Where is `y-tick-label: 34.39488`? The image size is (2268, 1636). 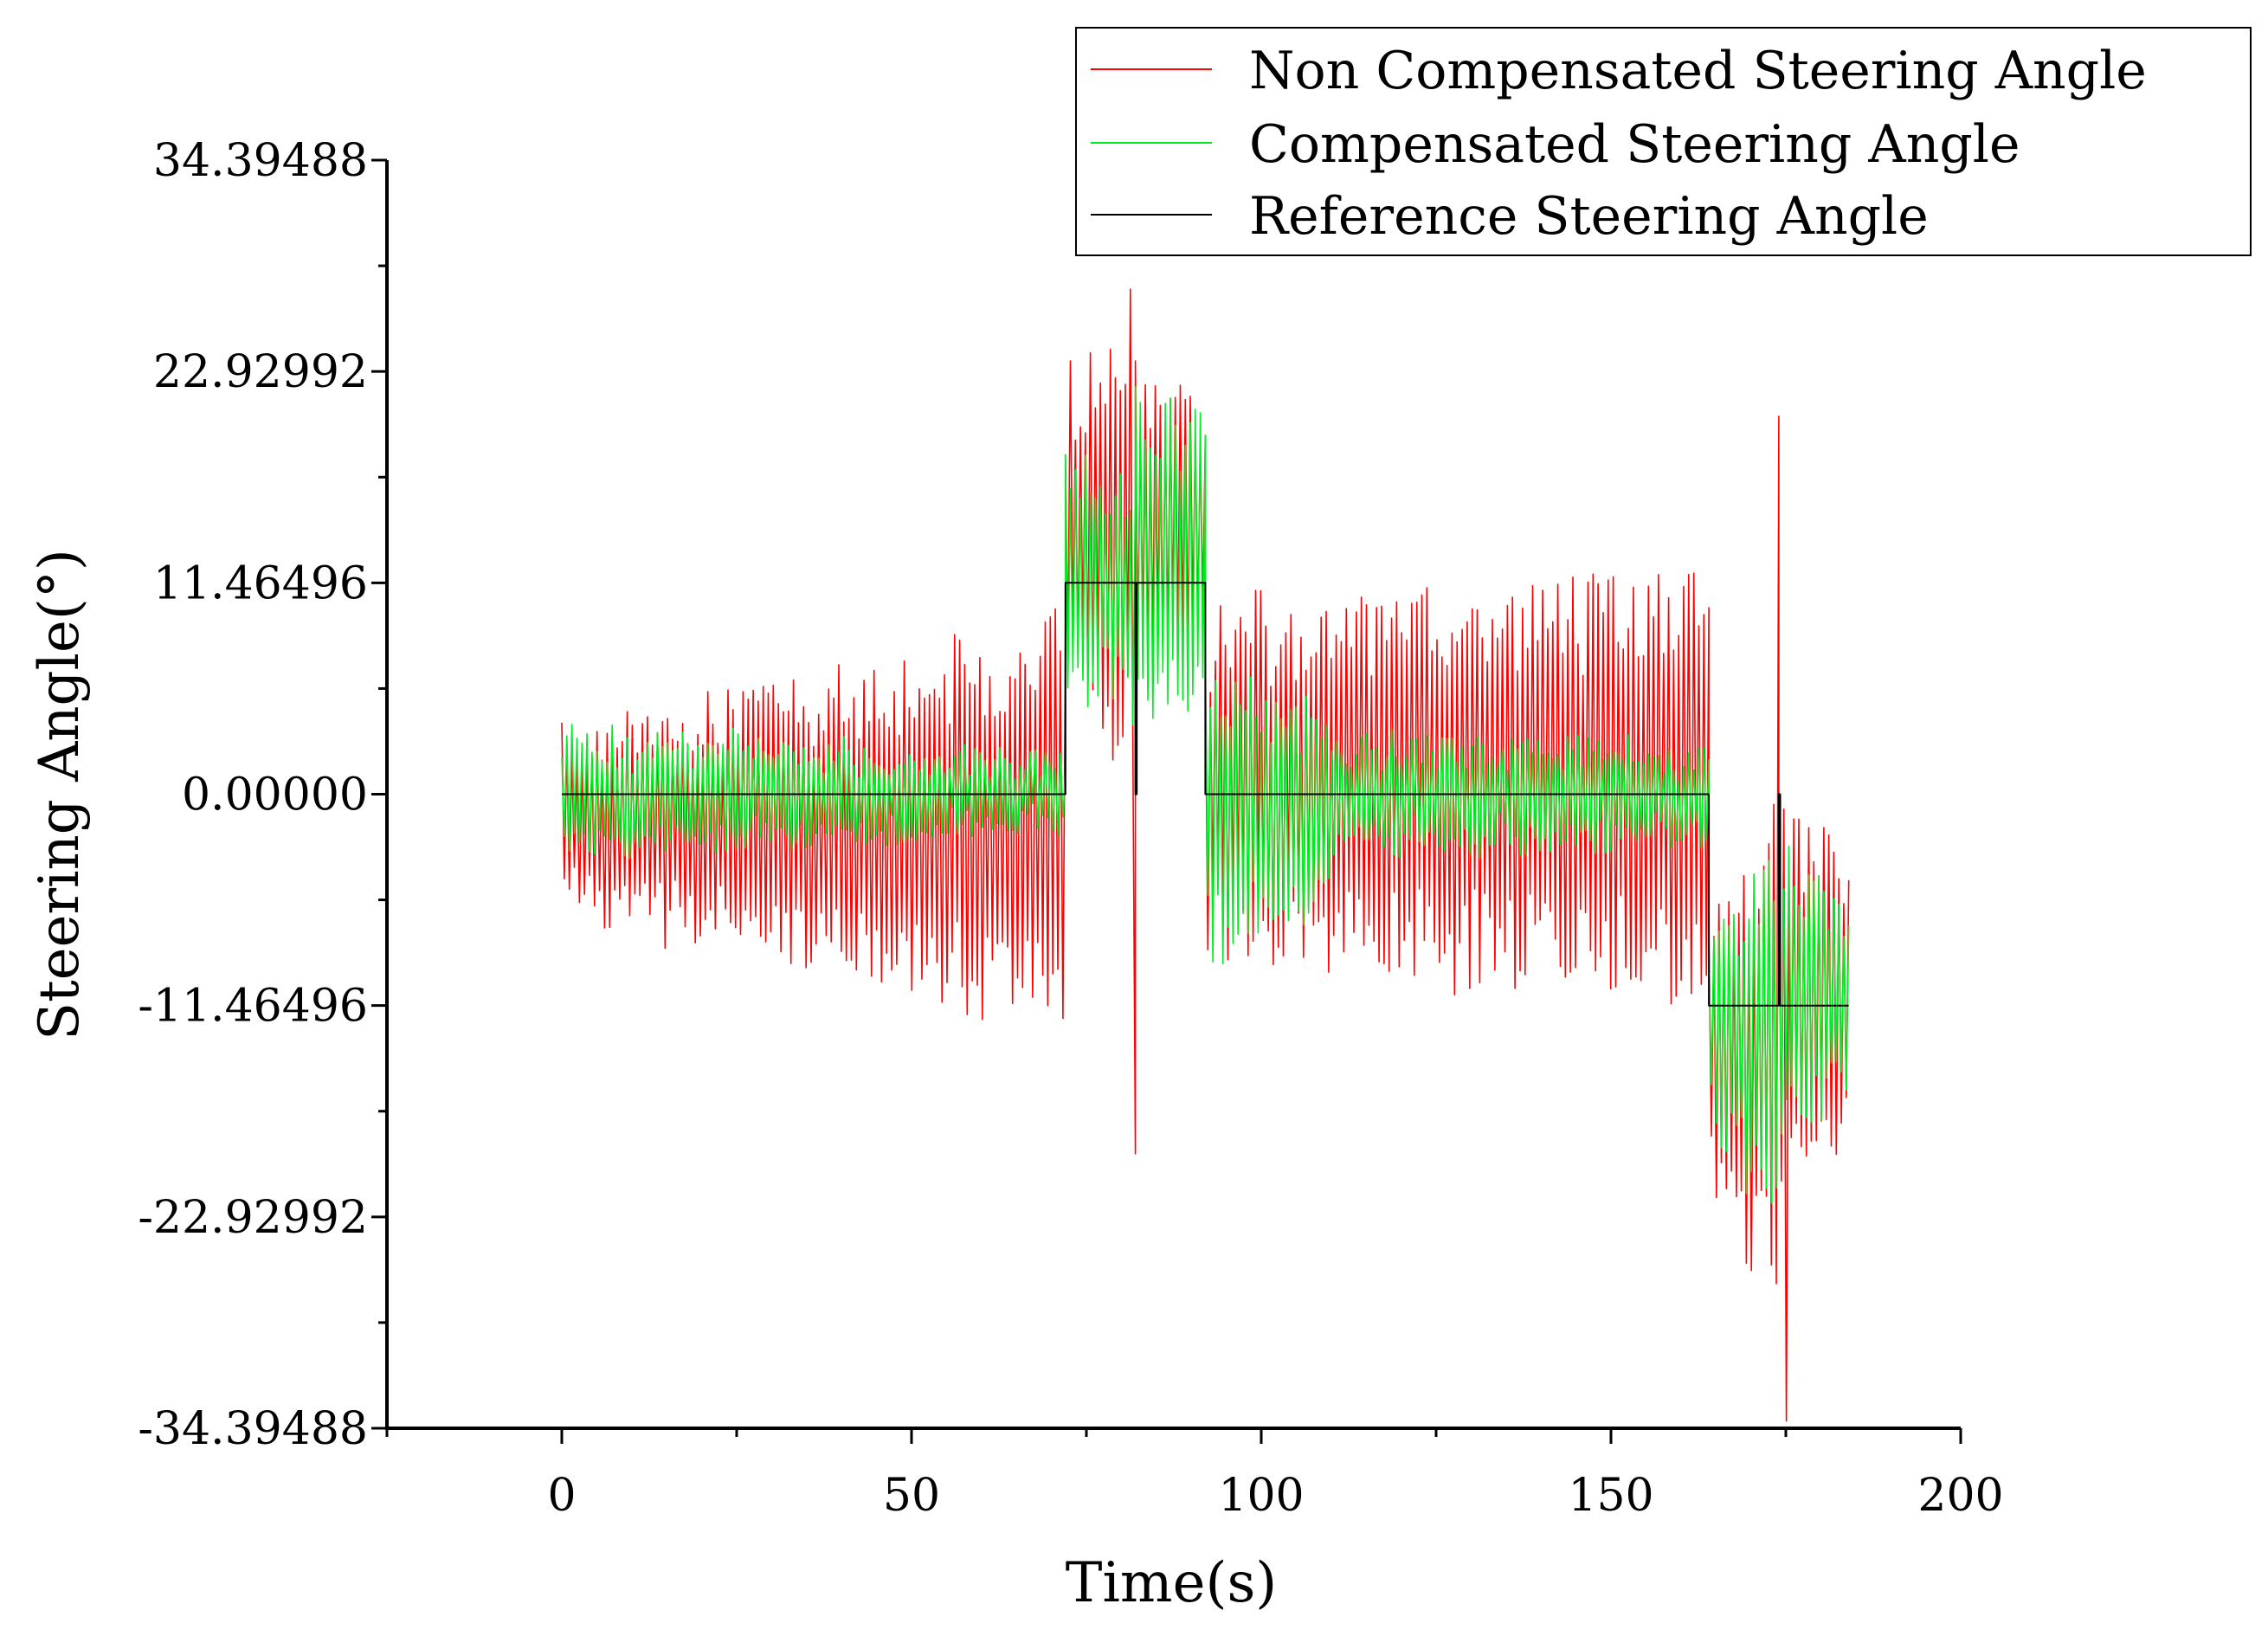
y-tick-label: 34.39488 is located at coordinates (260, 161).